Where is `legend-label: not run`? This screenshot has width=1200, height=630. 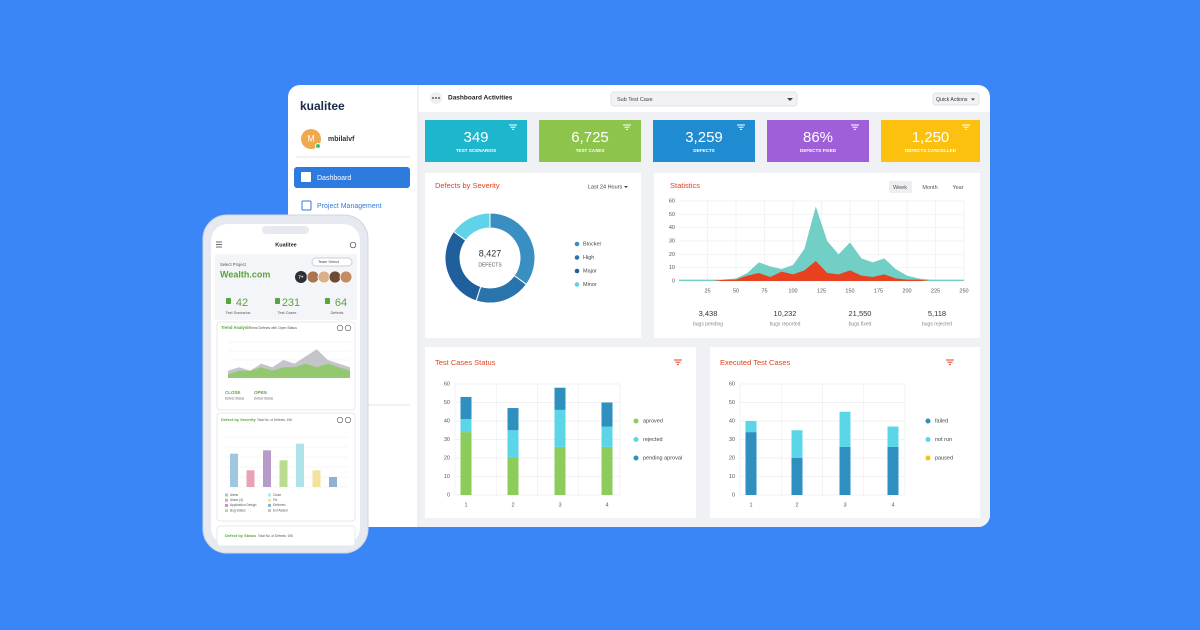 legend-label: not run is located at coordinates (943, 440).